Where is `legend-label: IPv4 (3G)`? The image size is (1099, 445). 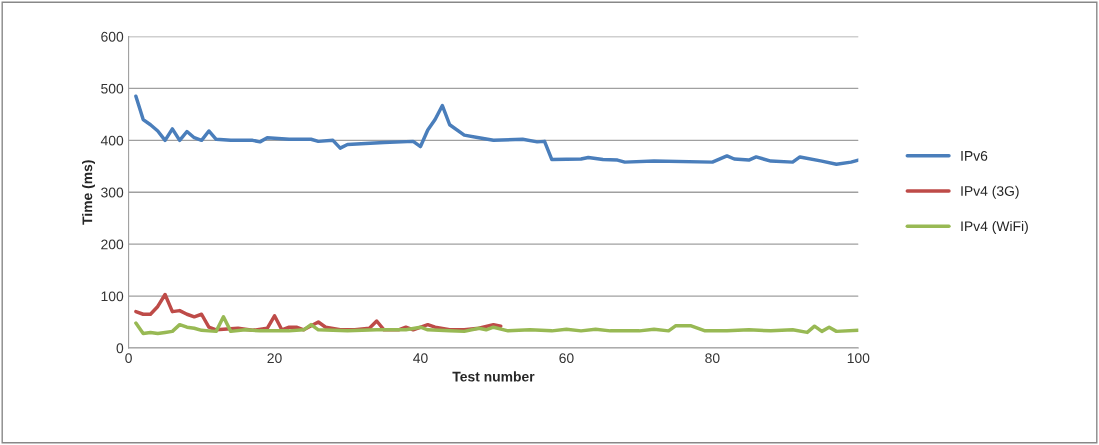
legend-label: IPv4 (3G) is located at coordinates (990, 192).